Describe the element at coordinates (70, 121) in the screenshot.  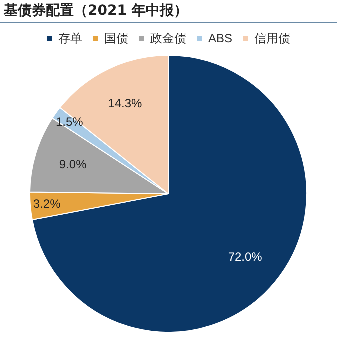
I see `data-label: 1.5%` at that location.